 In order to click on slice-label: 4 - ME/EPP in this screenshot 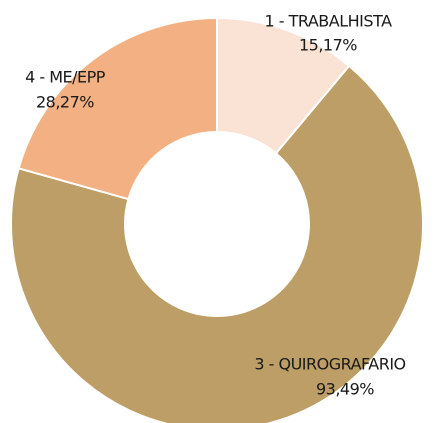, I will do `click(65, 77)`.